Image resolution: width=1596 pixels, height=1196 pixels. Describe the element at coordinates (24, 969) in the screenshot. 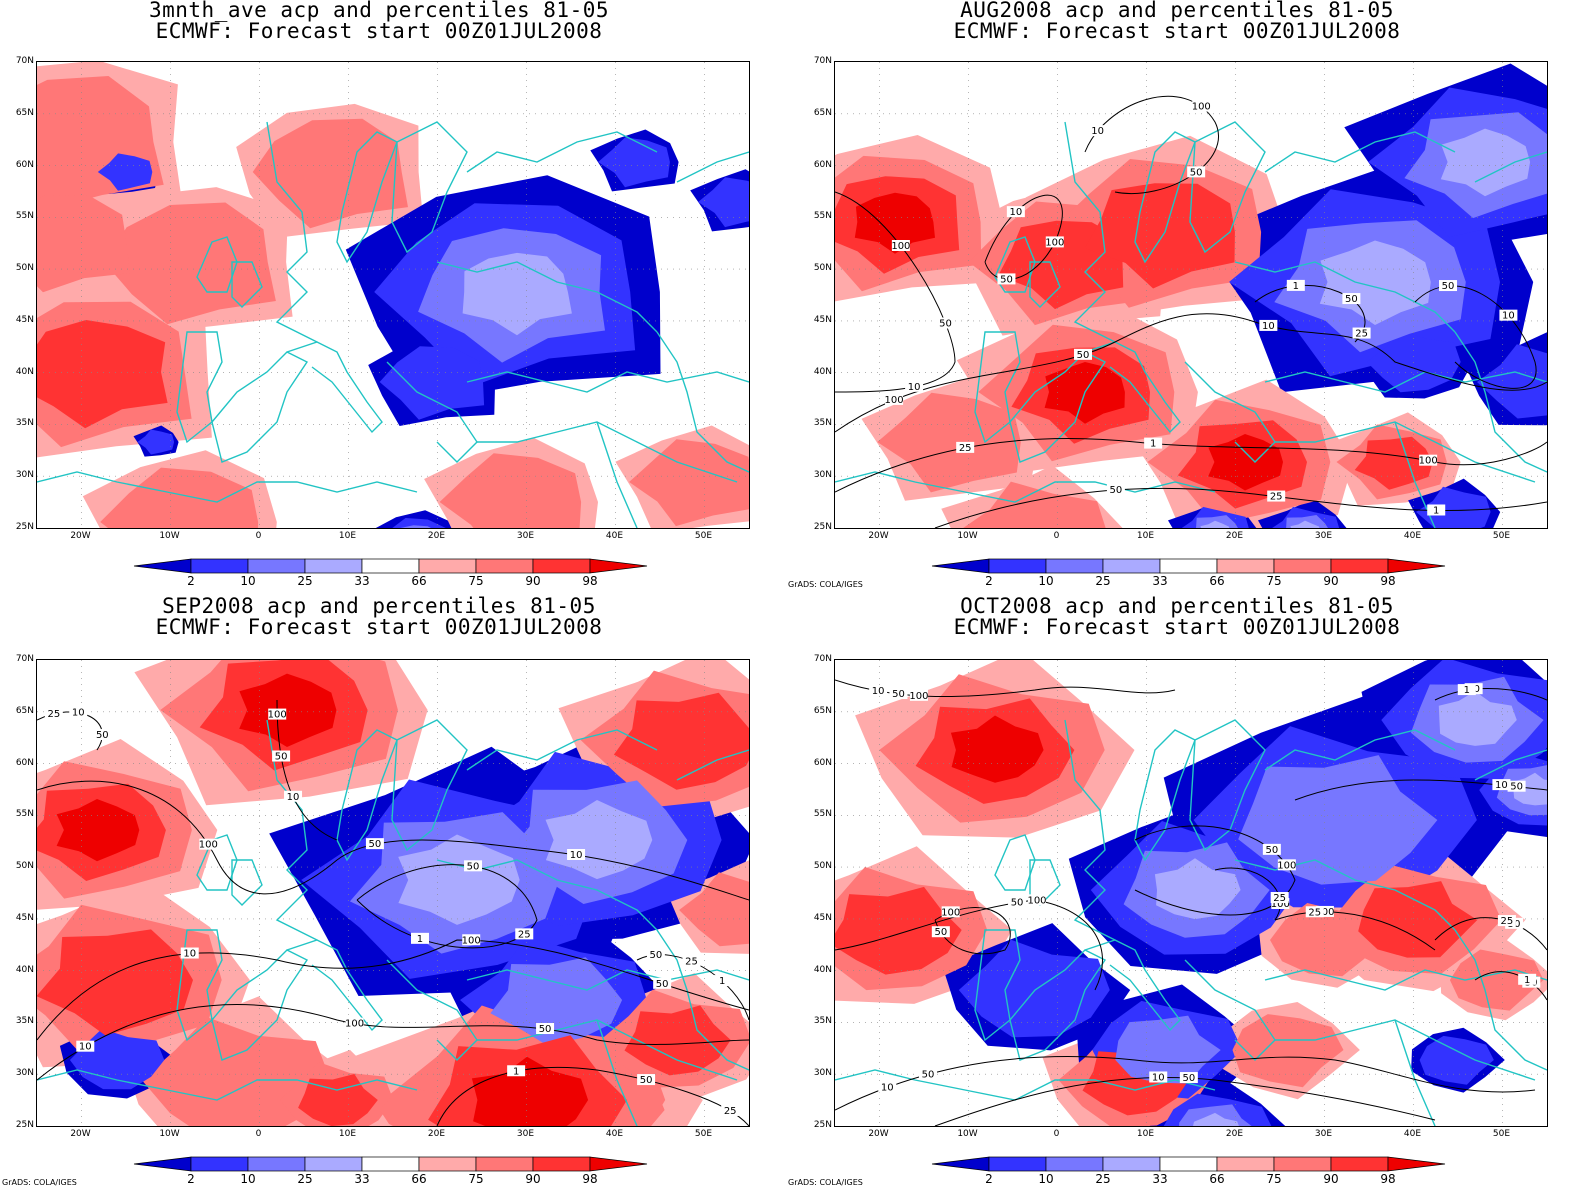

I see `lat-tick-label: 40N` at that location.